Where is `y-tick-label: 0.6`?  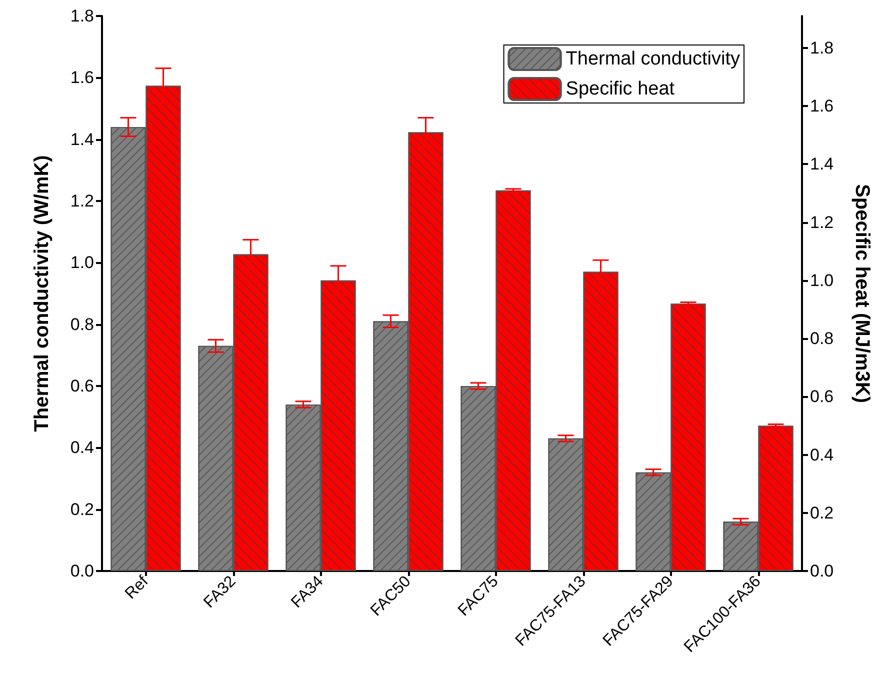
y-tick-label: 0.6 is located at coordinates (82, 386).